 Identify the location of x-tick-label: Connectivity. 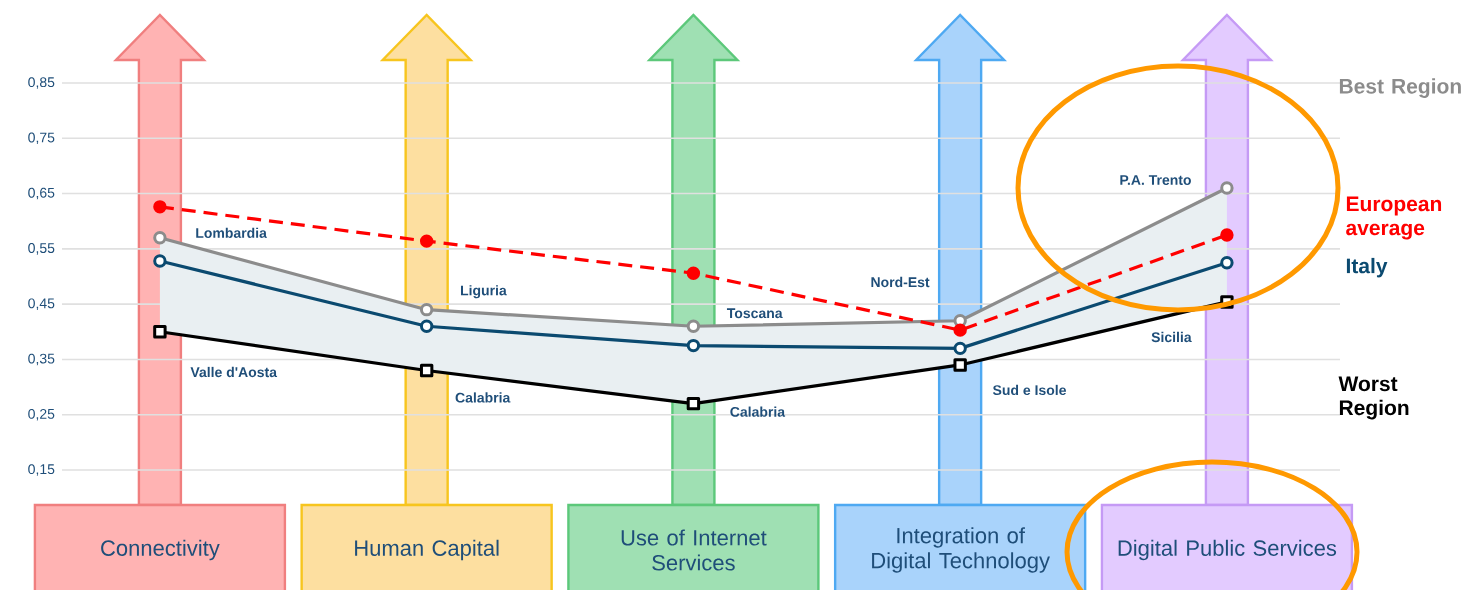
(160, 550).